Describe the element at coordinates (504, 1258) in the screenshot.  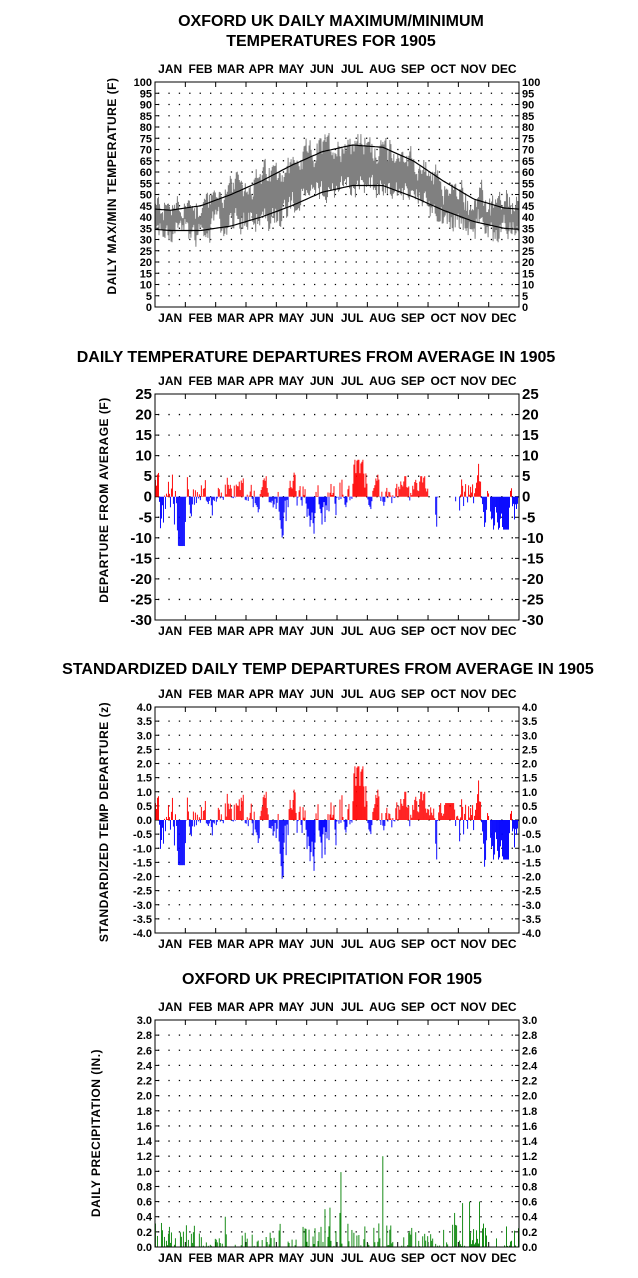
I see `pcp-month-label-bottom: DEC` at that location.